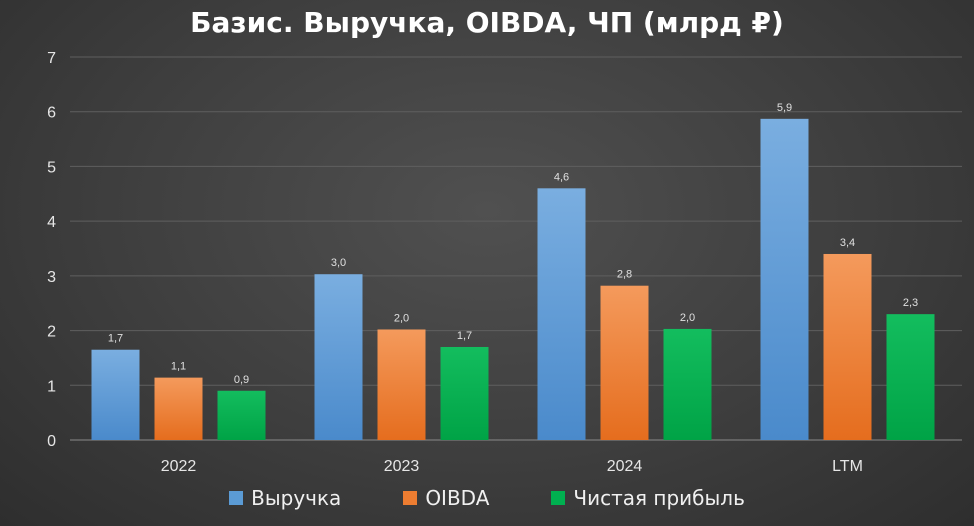  I want to click on data-label: 3,4, so click(847, 243).